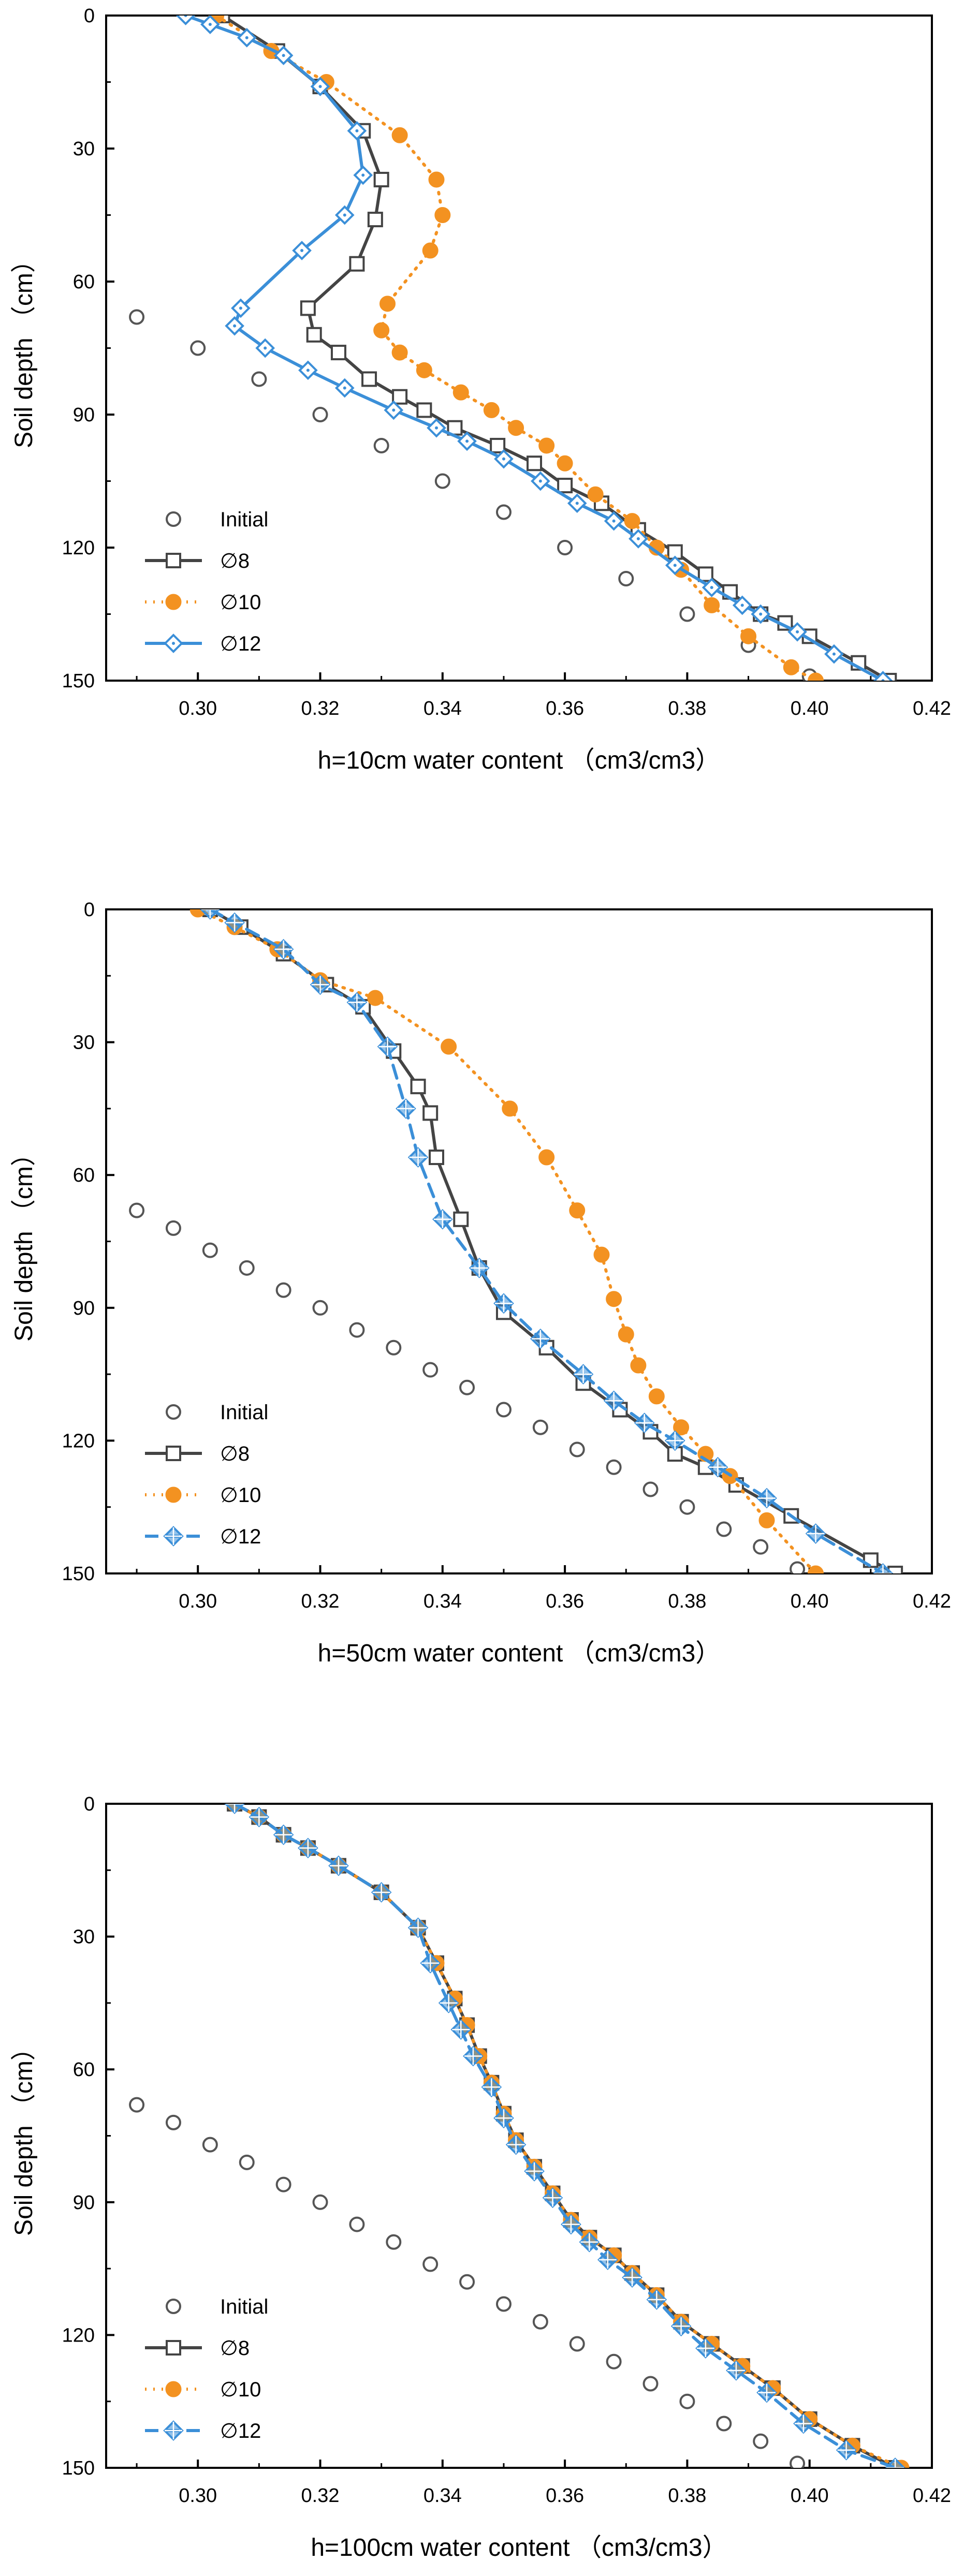 Image resolution: width=964 pixels, height=2576 pixels. I want to click on y-tick-label: 120, so click(78, 2335).